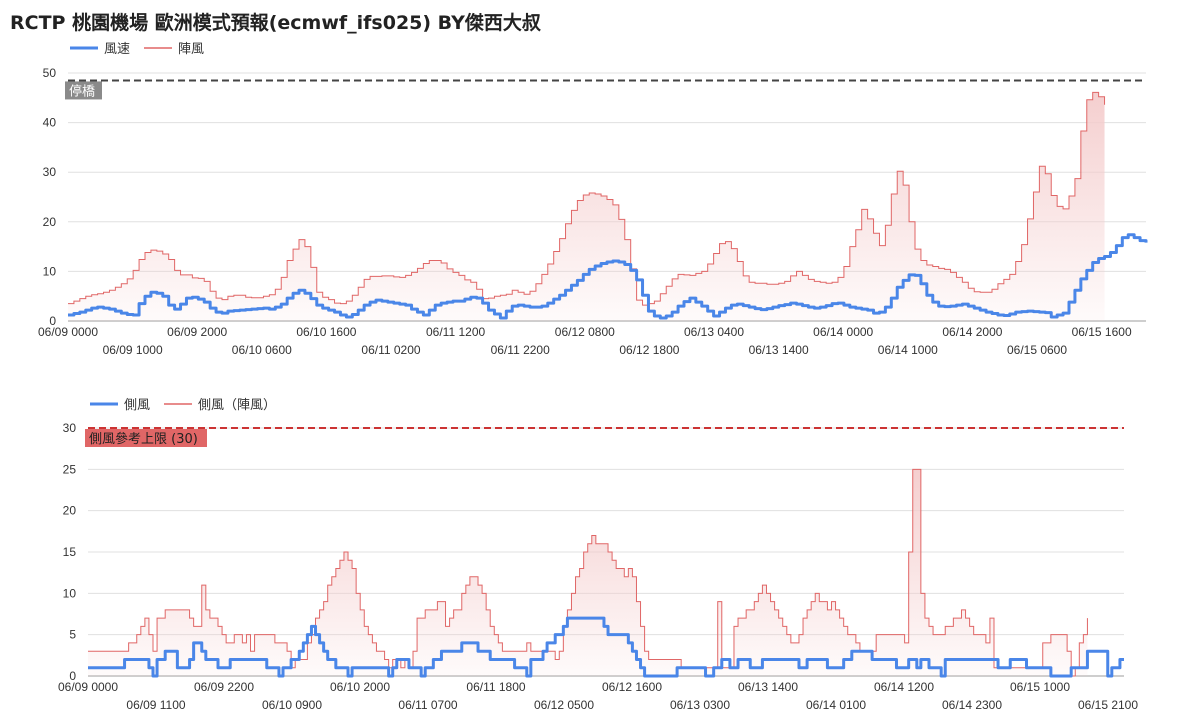 This screenshot has height=716, width=1178. I want to click on reference-line-label: 停橋, so click(82, 91).